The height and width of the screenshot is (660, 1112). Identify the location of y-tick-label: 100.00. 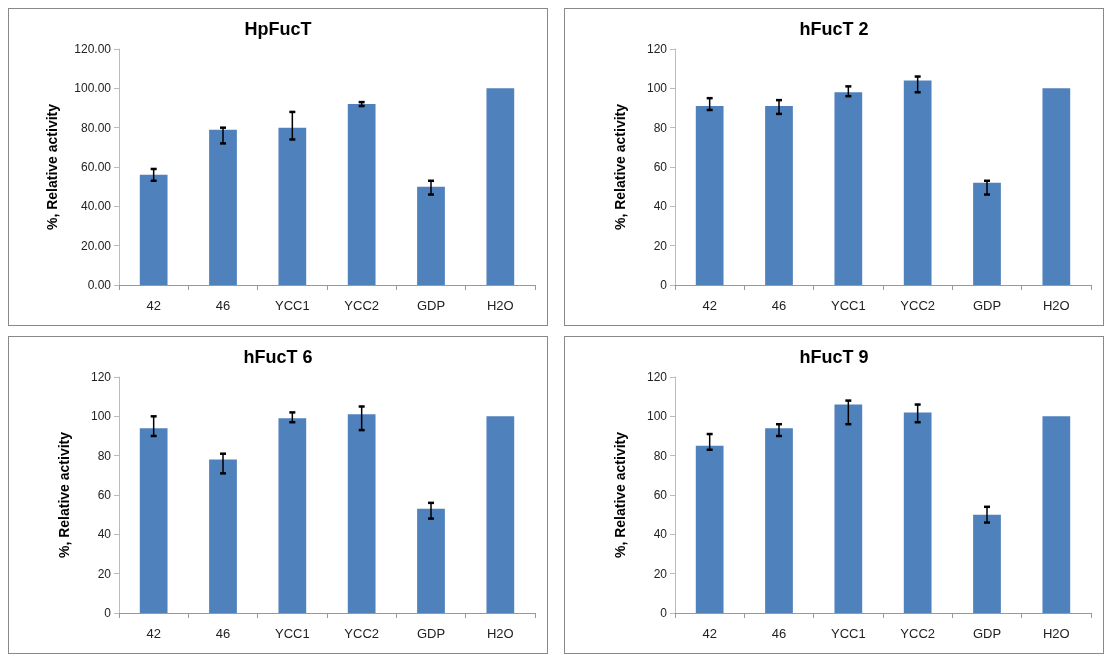
(93, 88).